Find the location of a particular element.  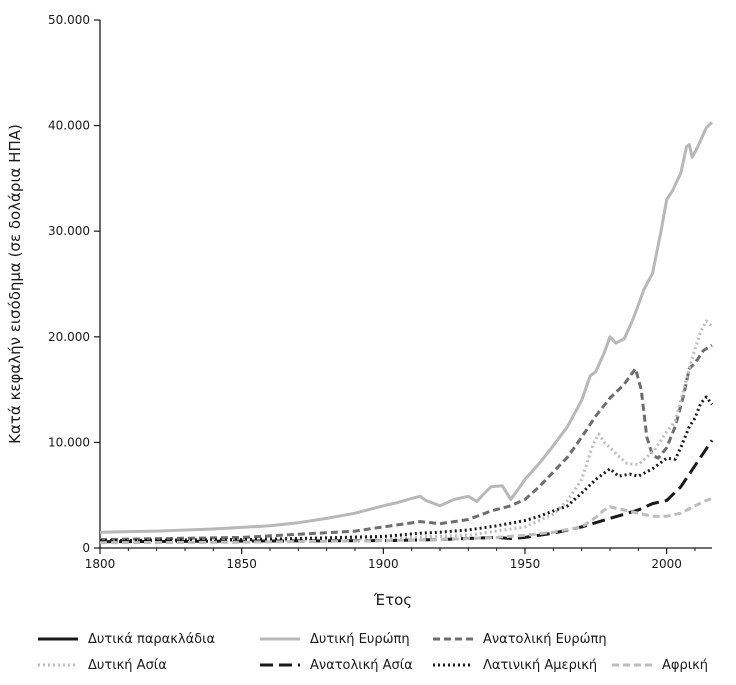

y-tick-label: 40.000 is located at coordinates (69, 126).